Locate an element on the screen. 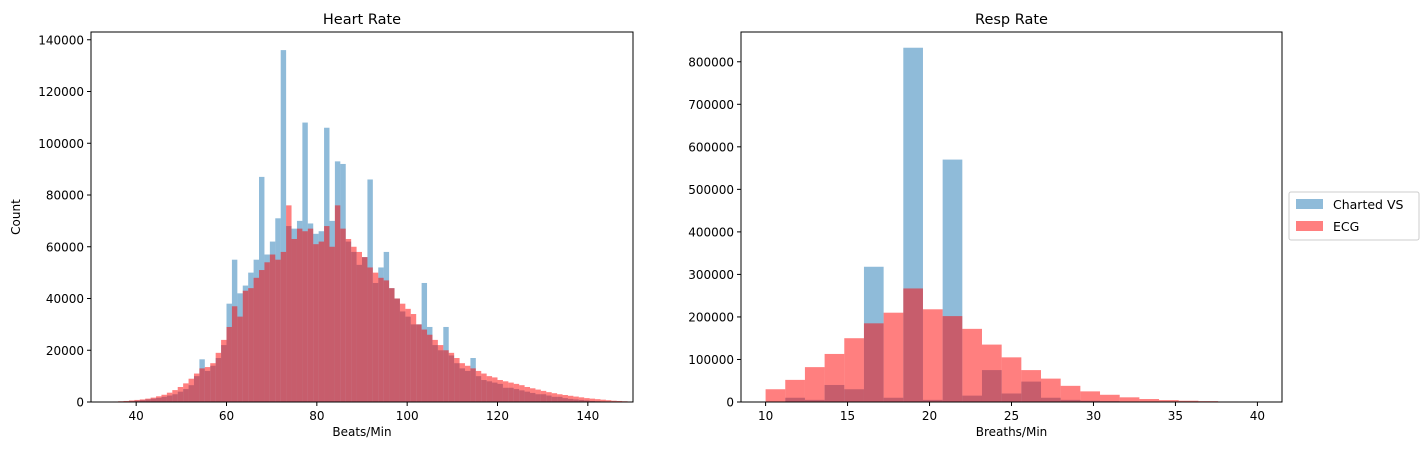 This screenshot has width=1427, height=455. resp-rate-x-tick-label: 10 is located at coordinates (765, 416).